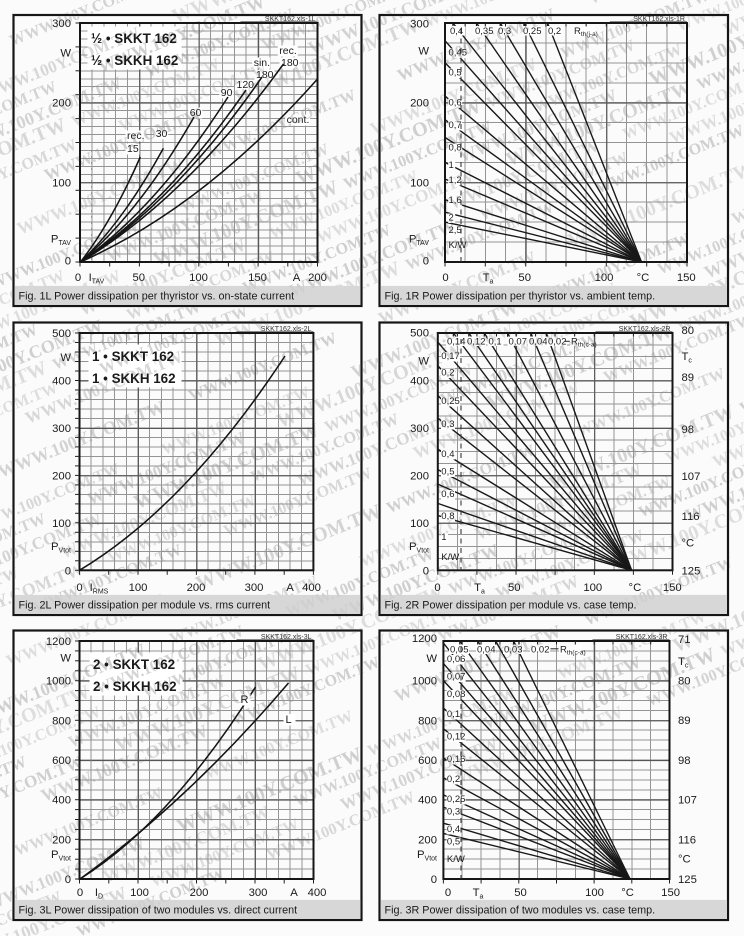 Image resolution: width=744 pixels, height=936 pixels. Describe the element at coordinates (645, 329) in the screenshot. I see `svg-text: SKKT162.xls-2R` at that location.